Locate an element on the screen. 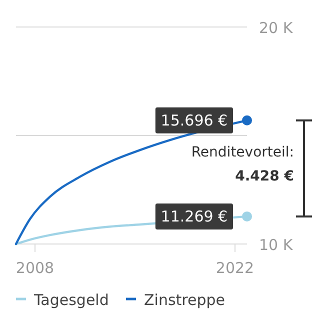 This screenshot has height=328, width=328. data-label: 11.269 € is located at coordinates (194, 216).